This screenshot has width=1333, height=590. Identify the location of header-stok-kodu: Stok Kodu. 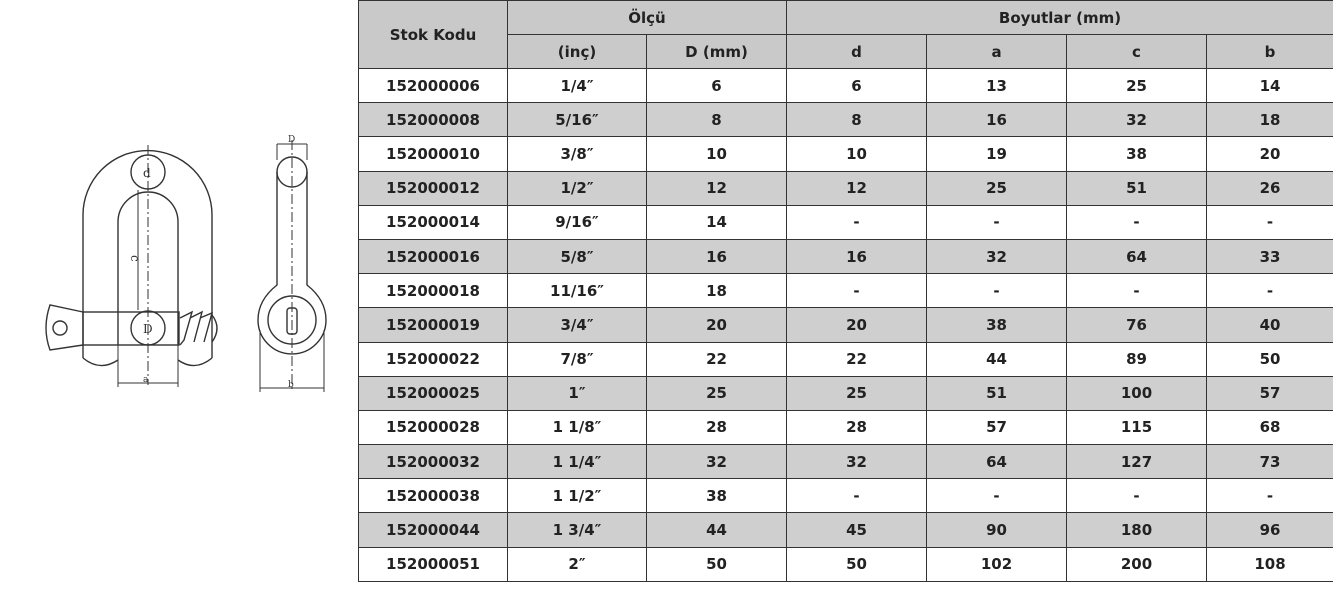
(433, 34).